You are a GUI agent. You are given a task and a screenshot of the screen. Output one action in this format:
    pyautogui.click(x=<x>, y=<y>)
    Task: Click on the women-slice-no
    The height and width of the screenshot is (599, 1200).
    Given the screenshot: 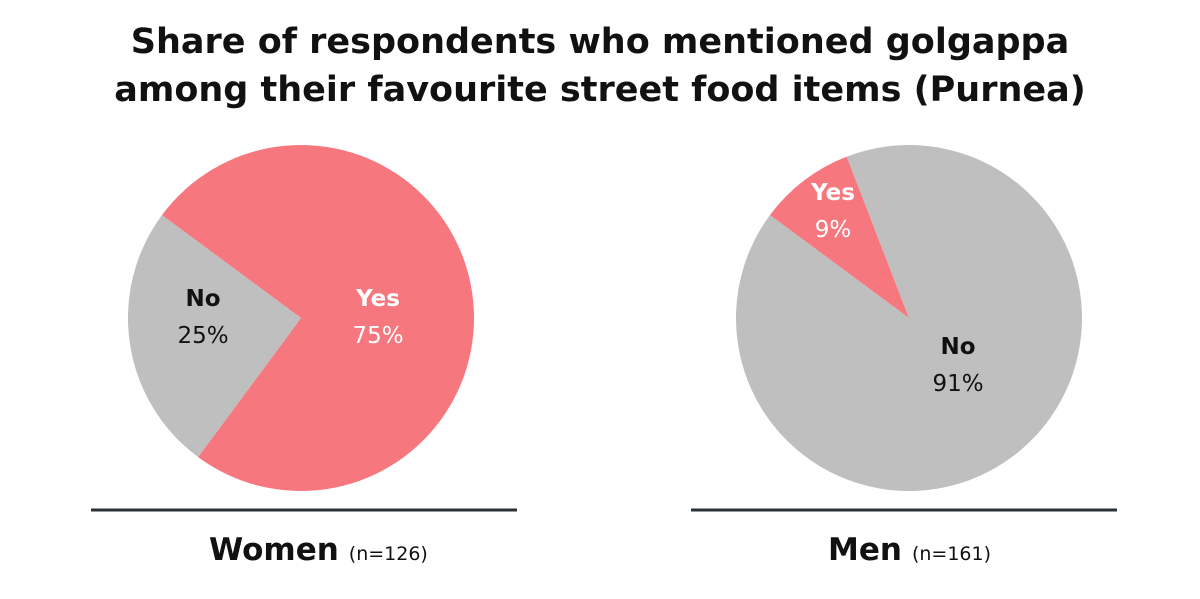 What is the action you would take?
    pyautogui.click(x=214, y=336)
    